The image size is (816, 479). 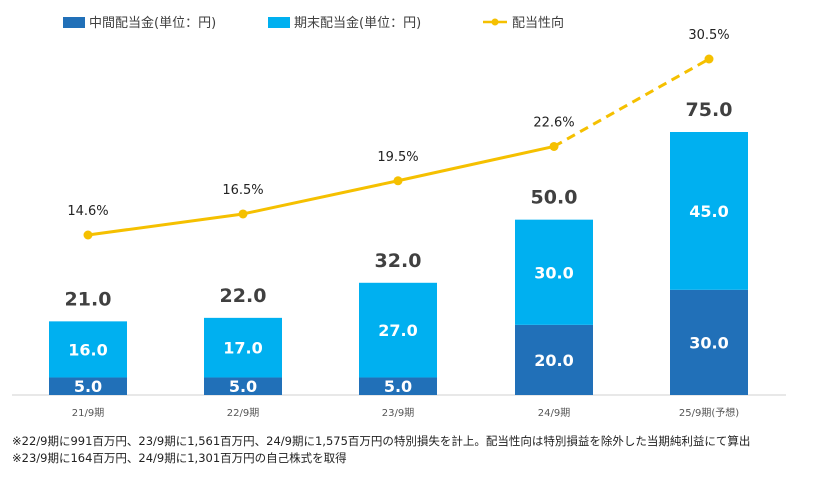 I want to click on payout-value-label: 22.6%, so click(x=553, y=122).